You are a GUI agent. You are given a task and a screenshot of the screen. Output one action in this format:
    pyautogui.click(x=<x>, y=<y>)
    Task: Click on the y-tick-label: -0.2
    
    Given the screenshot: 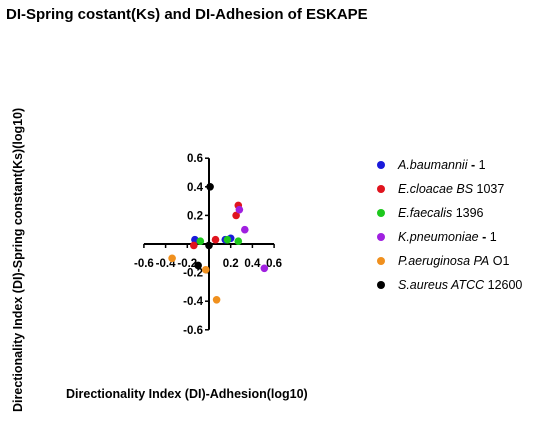 What is the action you would take?
    pyautogui.click(x=193, y=274)
    